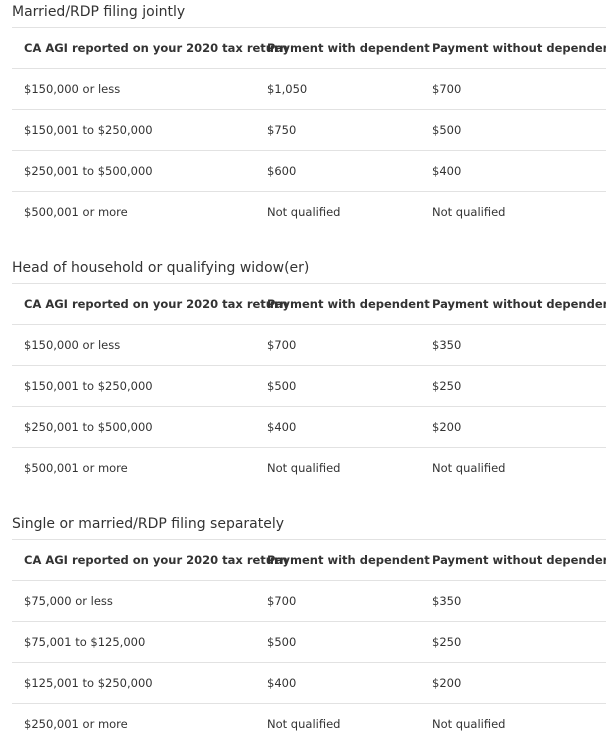 The height and width of the screenshot is (747, 606). What do you see at coordinates (309, 88) in the screenshot?
I see `table-row: $150,000 or less $1,050 $700` at bounding box center [309, 88].